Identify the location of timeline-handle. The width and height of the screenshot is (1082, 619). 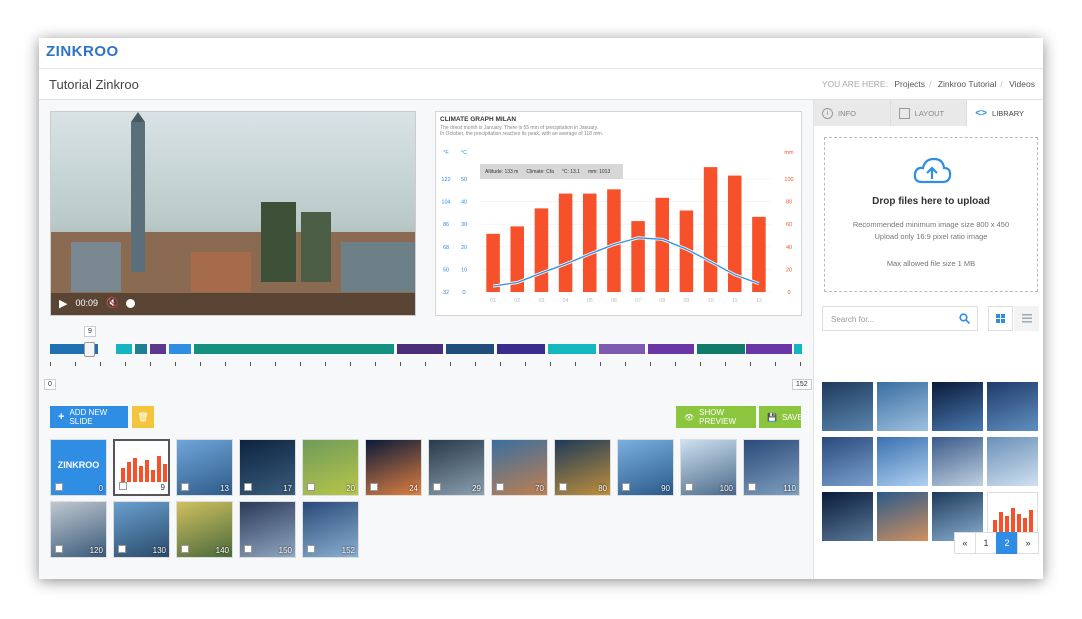
(89, 349).